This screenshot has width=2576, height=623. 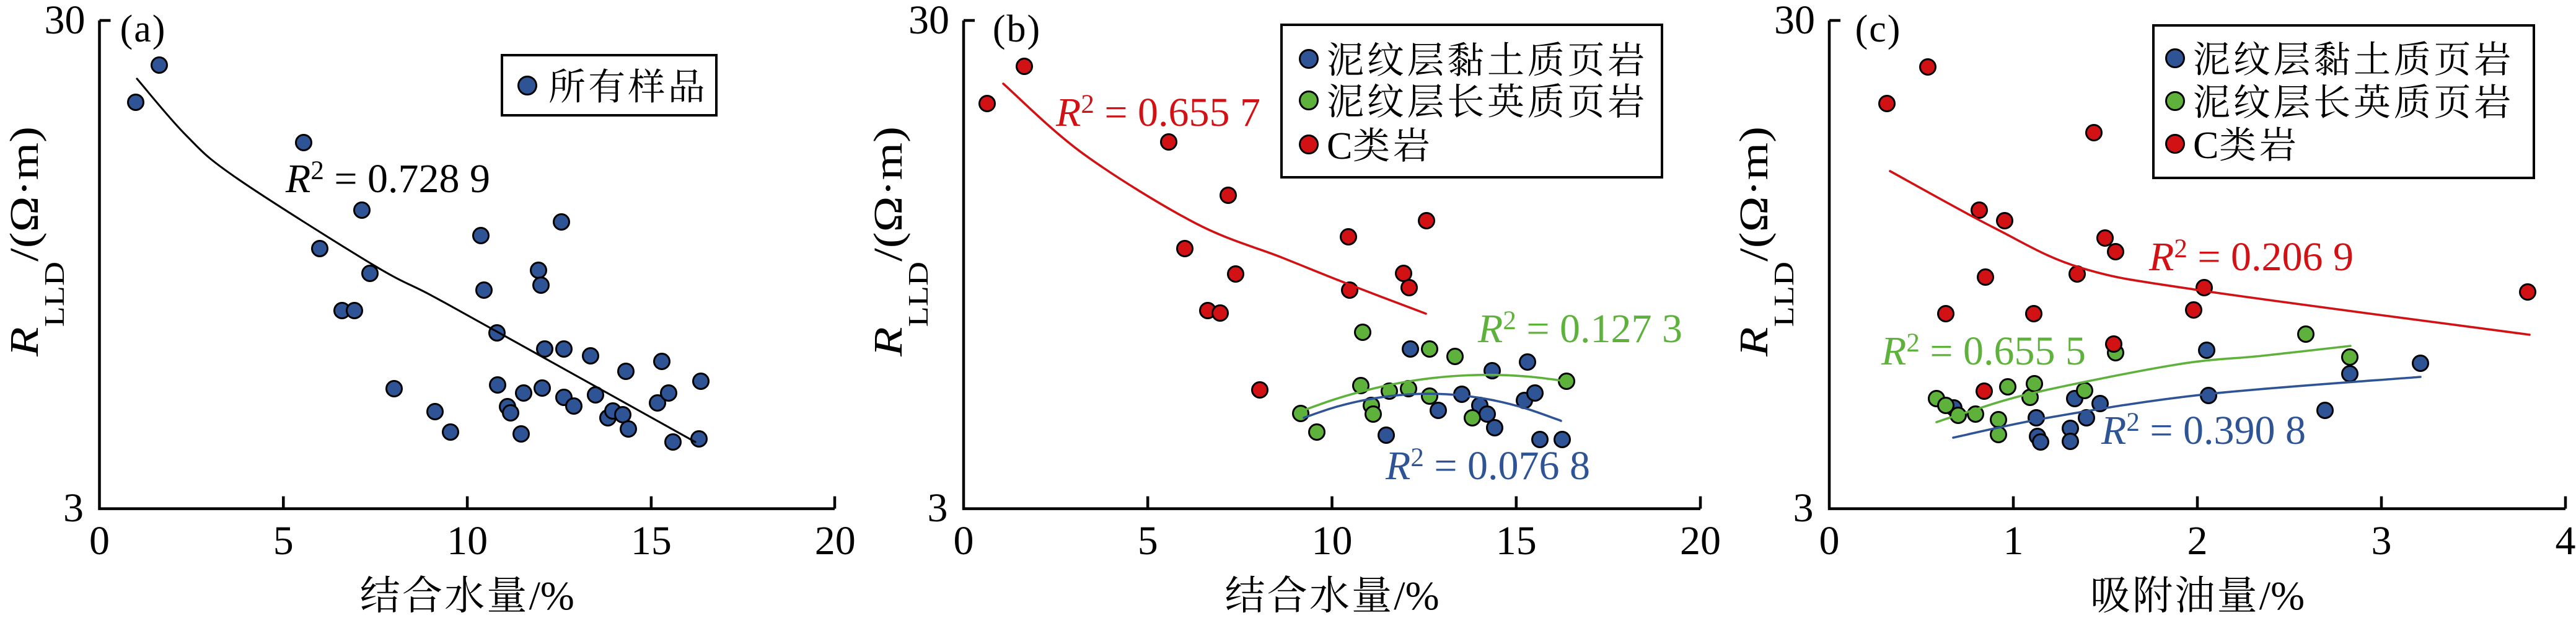 What do you see at coordinates (143, 29) in the screenshot?
I see `svg-text: (a)` at bounding box center [143, 29].